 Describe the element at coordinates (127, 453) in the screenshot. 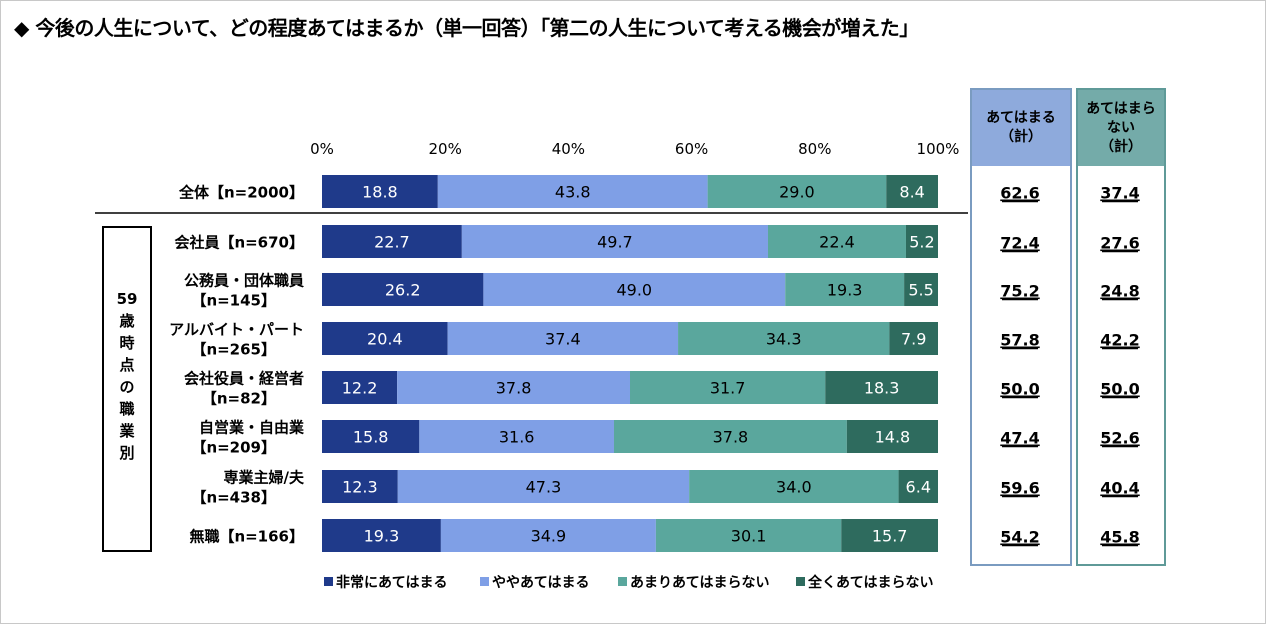

I see `group-label-char: 別` at that location.